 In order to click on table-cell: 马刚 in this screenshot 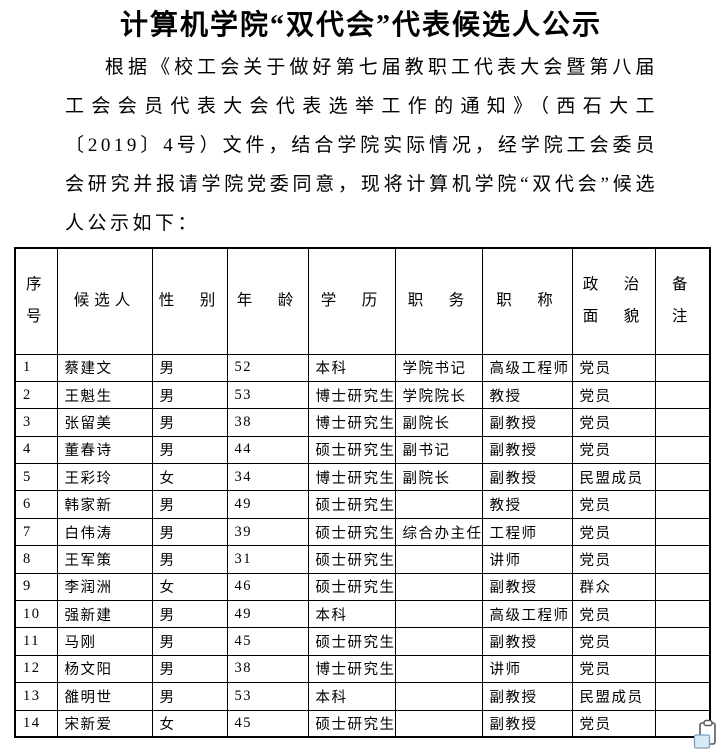, I will do `click(104, 641)`.